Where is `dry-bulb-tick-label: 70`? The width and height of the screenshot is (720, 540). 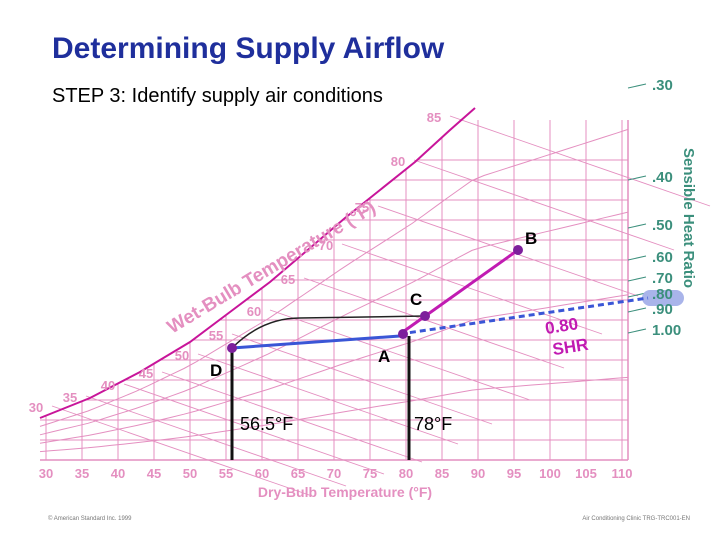
dry-bulb-tick-label: 70 is located at coordinates (334, 473).